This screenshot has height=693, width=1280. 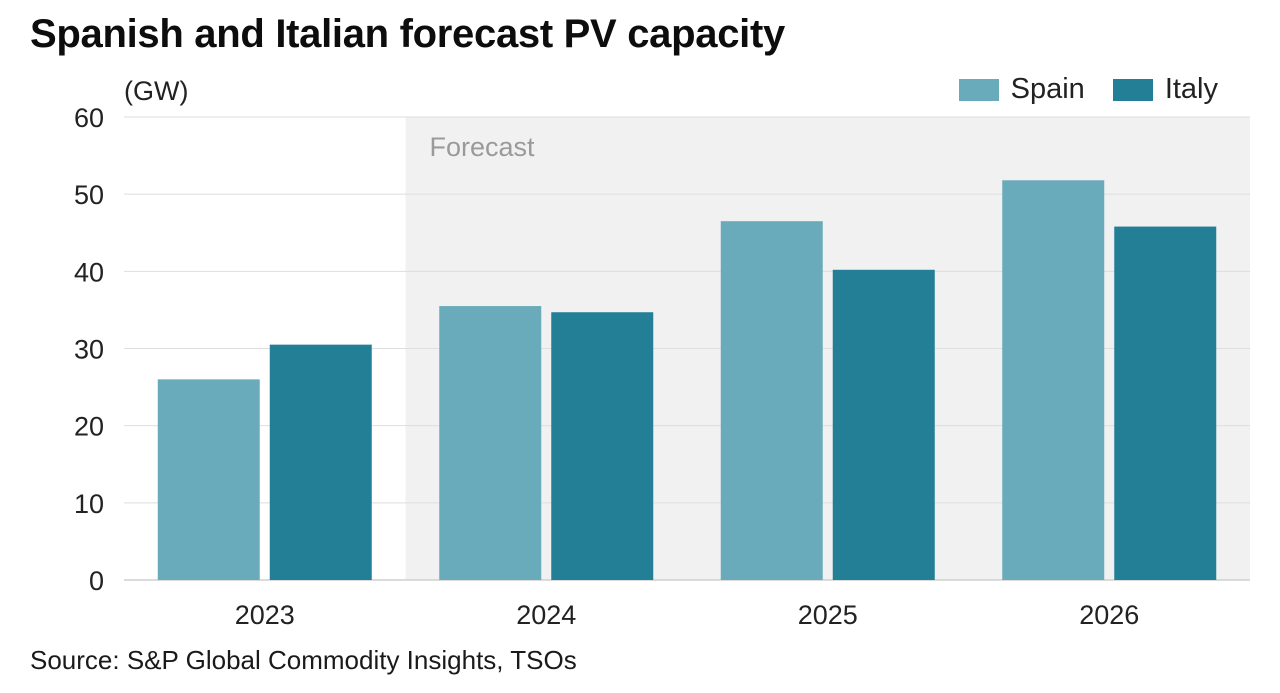 I want to click on legend: Spain Italy, so click(x=1088, y=89).